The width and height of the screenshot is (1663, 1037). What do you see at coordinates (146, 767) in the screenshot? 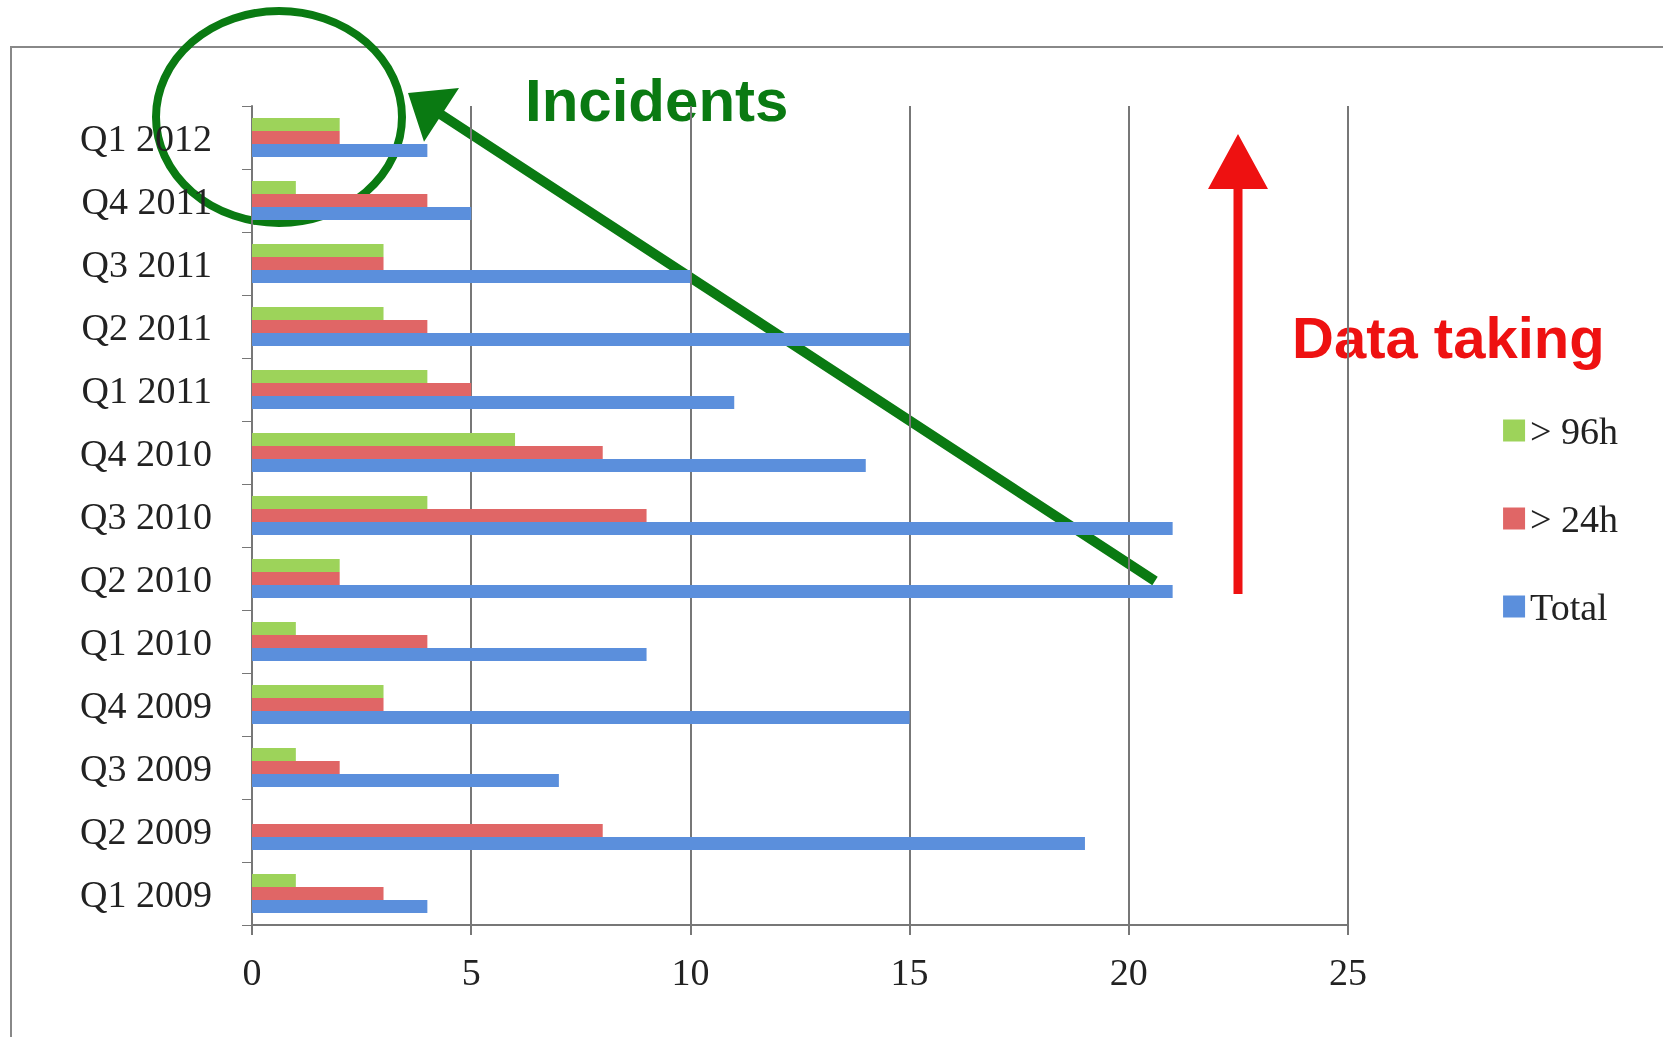
I see `y-tick-label: Q3 2009` at bounding box center [146, 767].